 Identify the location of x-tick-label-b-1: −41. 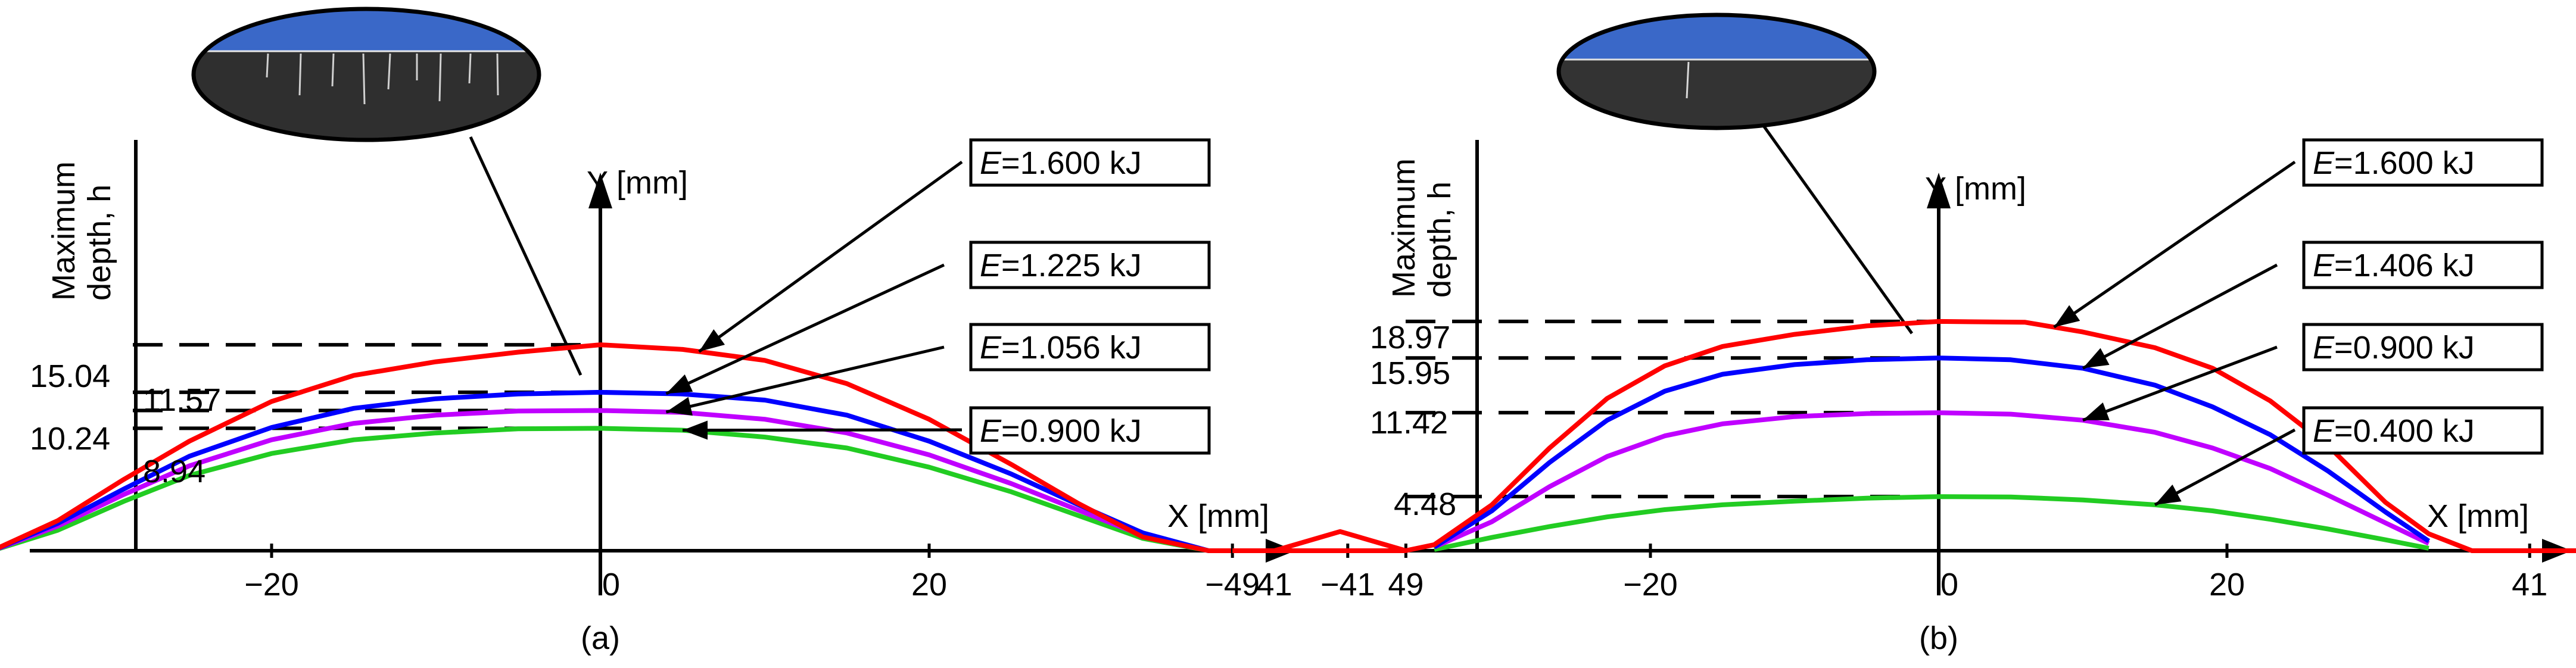
(1347, 585).